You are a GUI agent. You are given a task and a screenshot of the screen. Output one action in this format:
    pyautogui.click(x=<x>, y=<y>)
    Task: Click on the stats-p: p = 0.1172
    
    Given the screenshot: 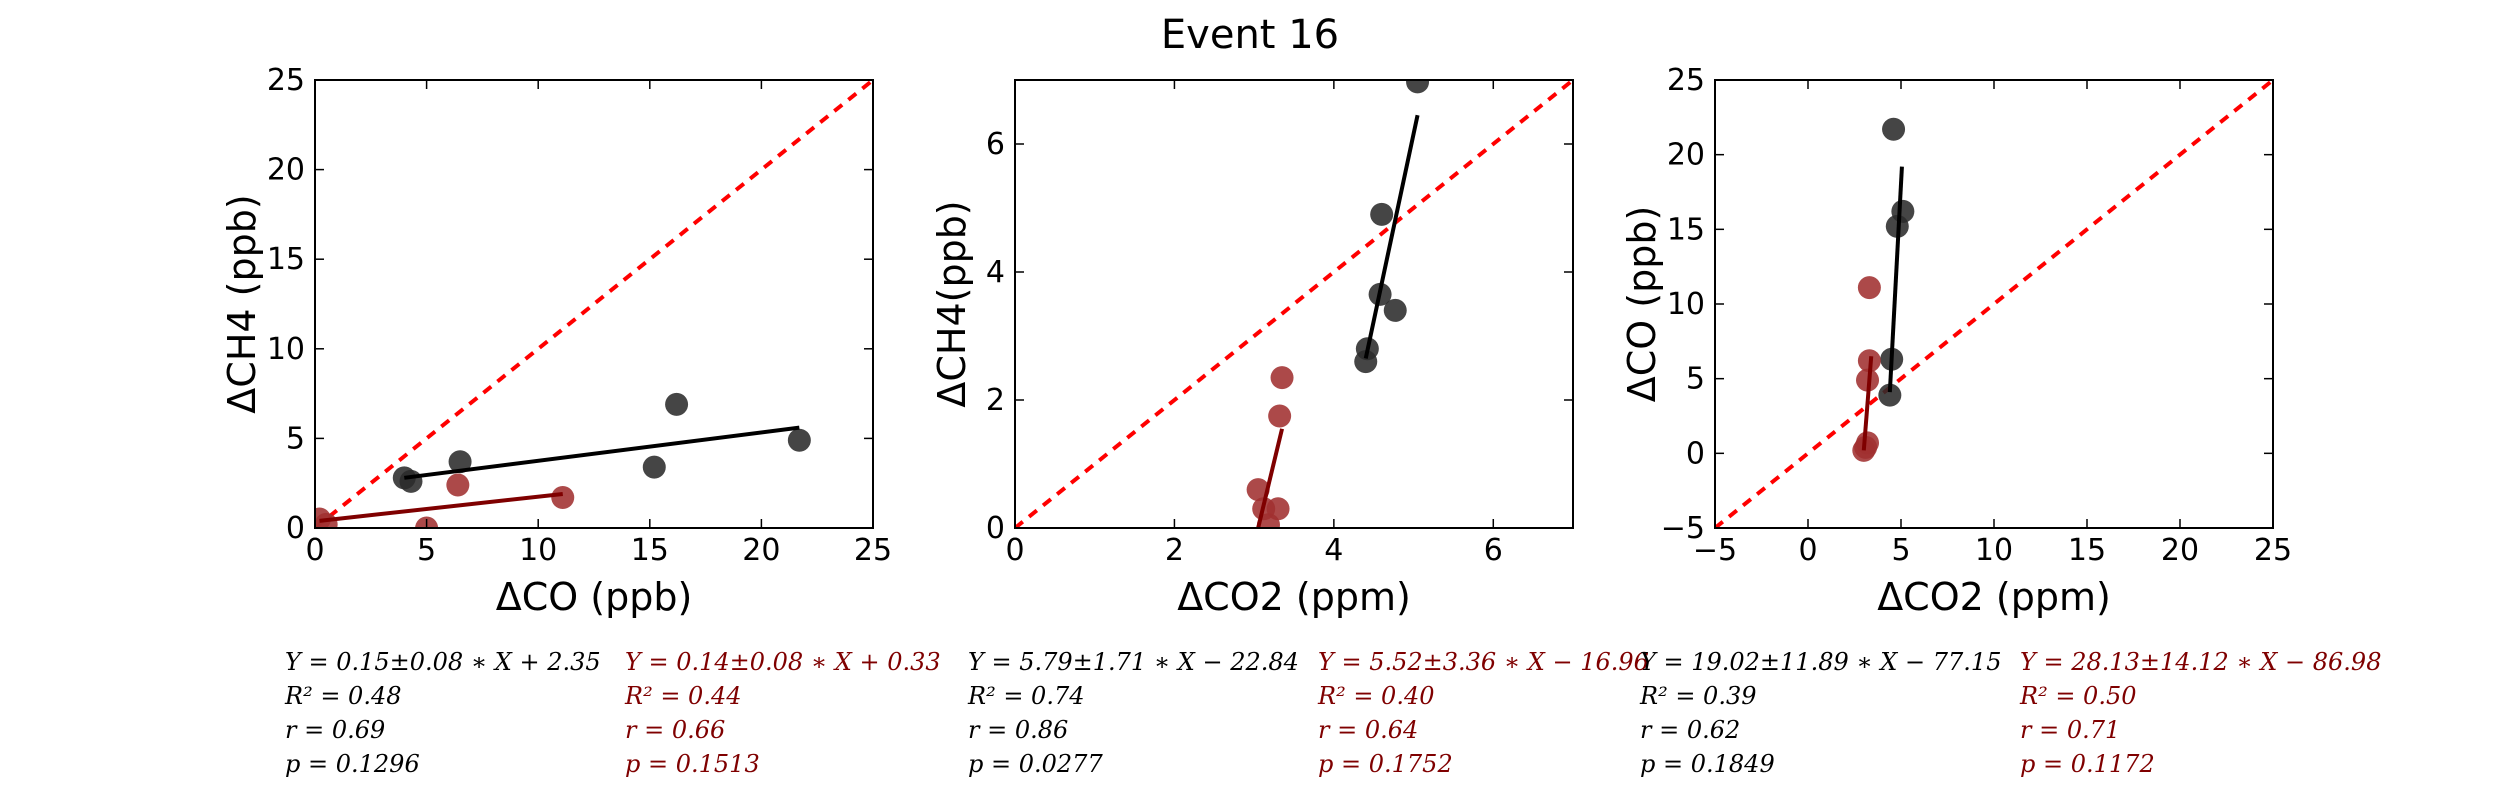 What is the action you would take?
    pyautogui.click(x=2087, y=764)
    